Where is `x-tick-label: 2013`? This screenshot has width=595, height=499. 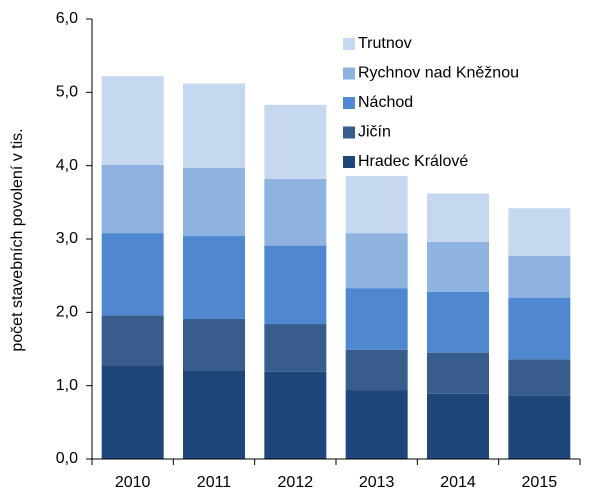
x-tick-label: 2013 is located at coordinates (377, 482).